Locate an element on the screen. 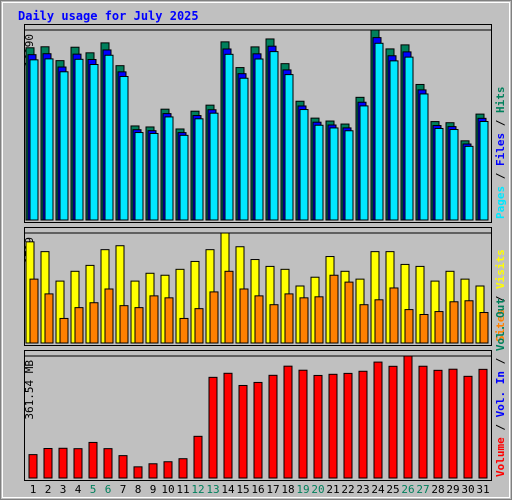 This screenshot has width=512, height=500. legend-entry: Files is located at coordinates (500, 149).